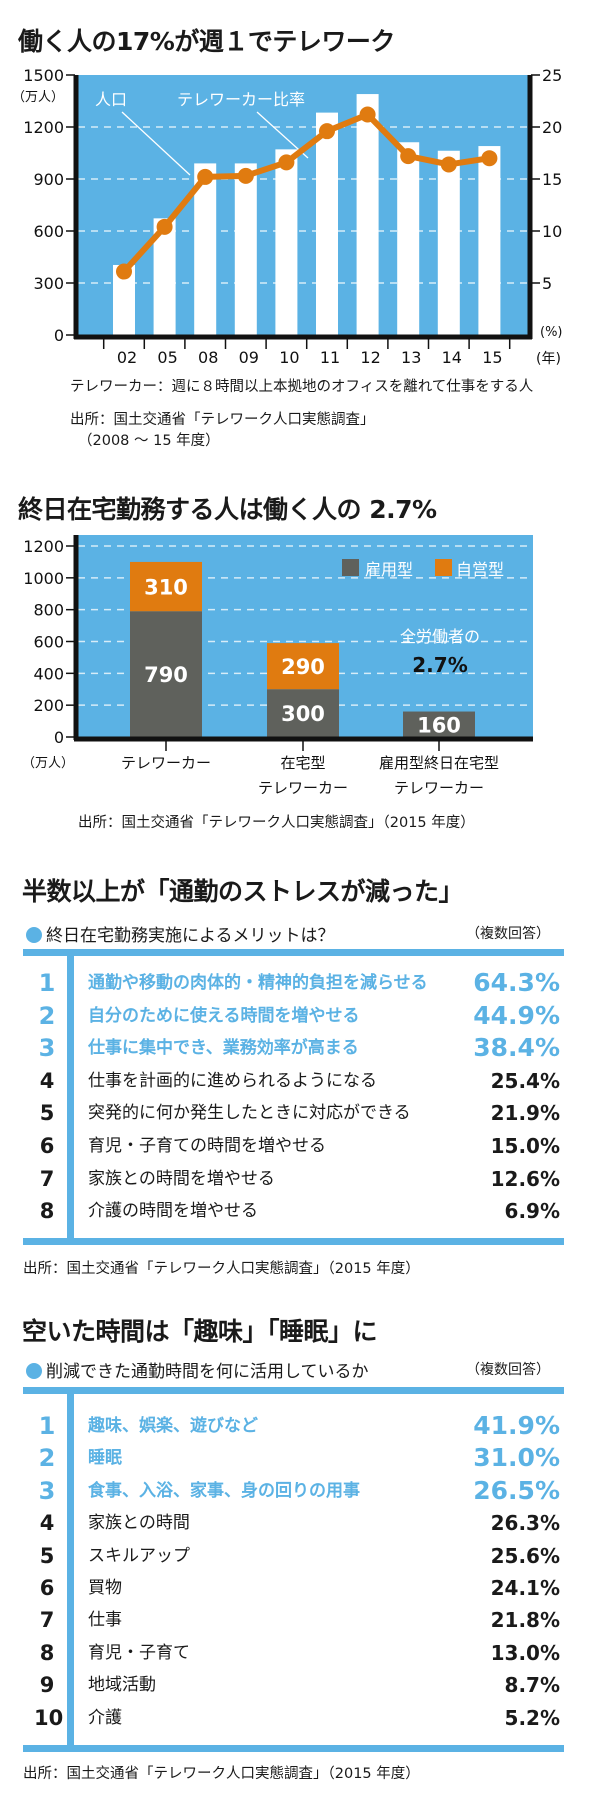 This screenshot has height=1797, width=600. I want to click on list-item: 8 介護の時間を増やせる 6.9%, so click(290, 1211).